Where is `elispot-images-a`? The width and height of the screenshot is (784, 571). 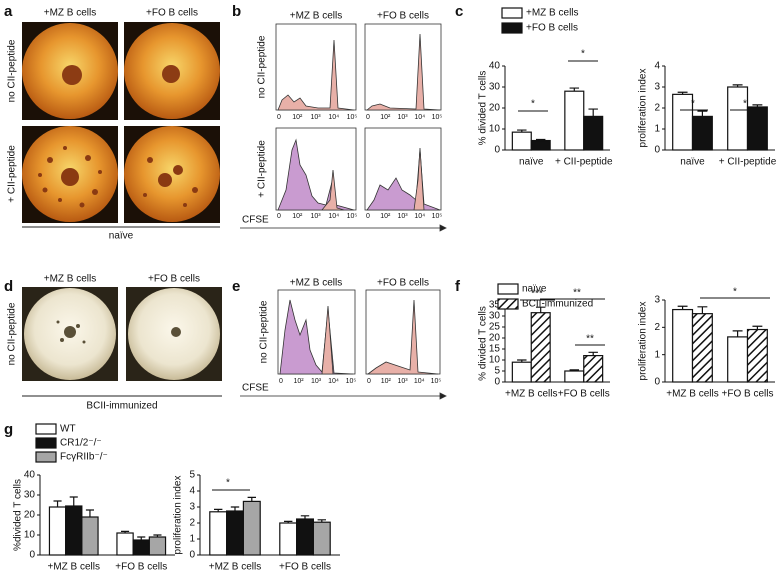 elispot-images-a is located at coordinates (121, 125).